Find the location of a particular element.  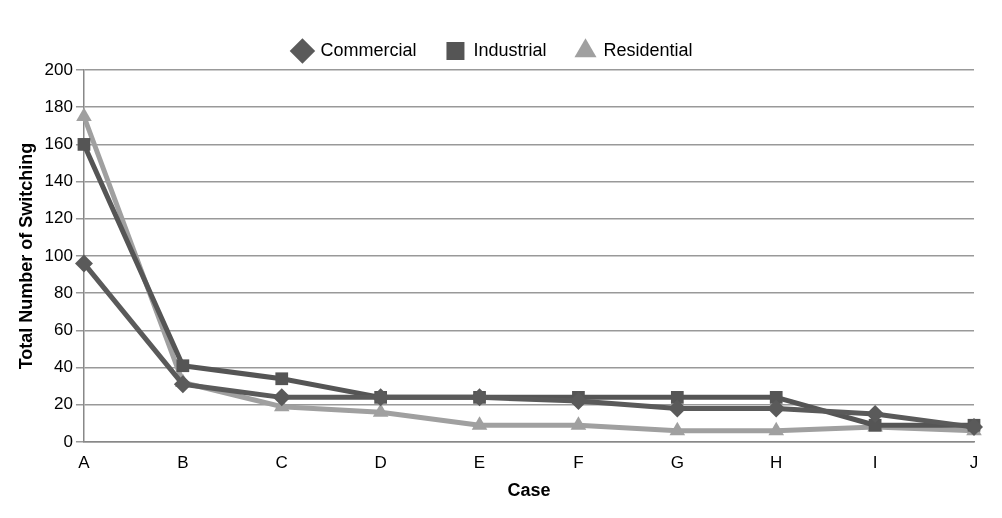

y-axis-title: Total Number of Switching is located at coordinates (25, 256).